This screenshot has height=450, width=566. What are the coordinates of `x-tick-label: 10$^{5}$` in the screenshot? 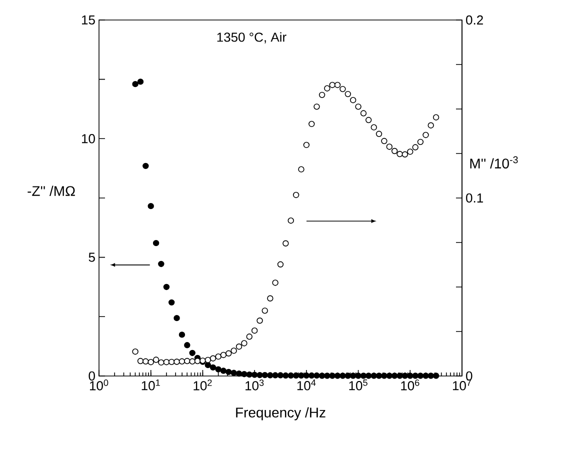 It's located at (358, 385).